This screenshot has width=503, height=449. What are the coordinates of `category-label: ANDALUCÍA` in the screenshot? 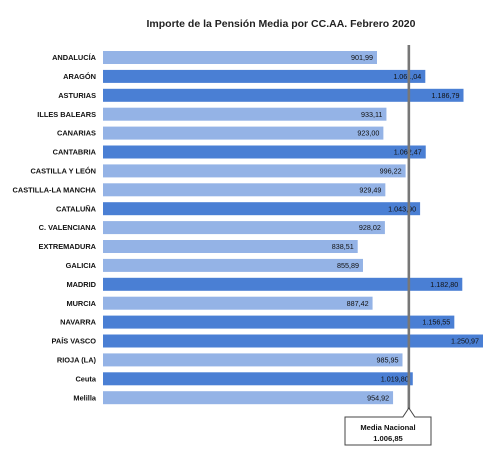 It's located at (74, 57).